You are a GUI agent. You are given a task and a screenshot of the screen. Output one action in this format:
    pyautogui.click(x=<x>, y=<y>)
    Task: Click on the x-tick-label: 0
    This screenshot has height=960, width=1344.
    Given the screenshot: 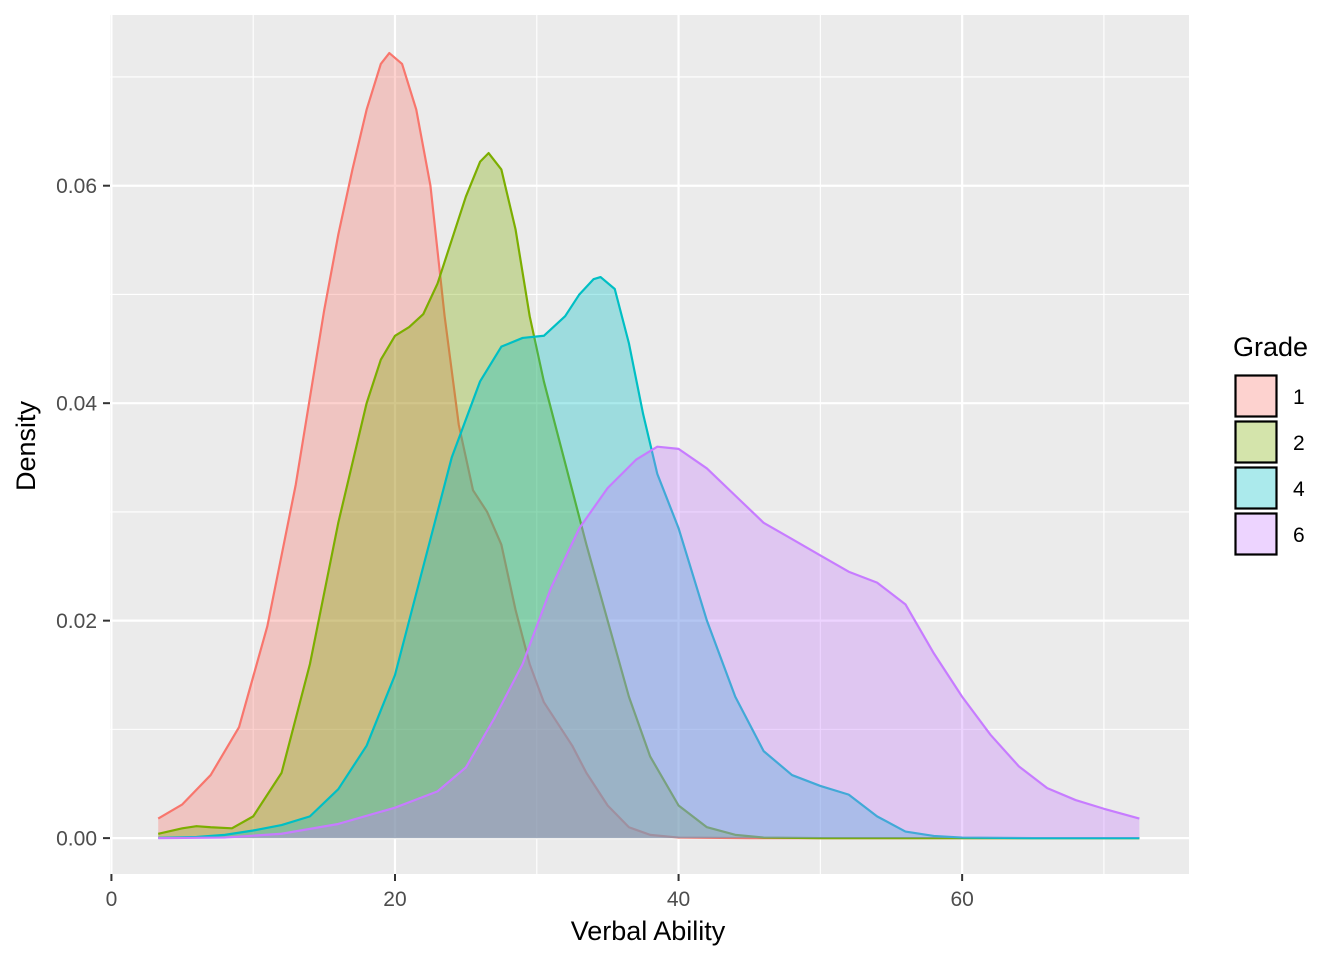 What is the action you would take?
    pyautogui.click(x=112, y=899)
    